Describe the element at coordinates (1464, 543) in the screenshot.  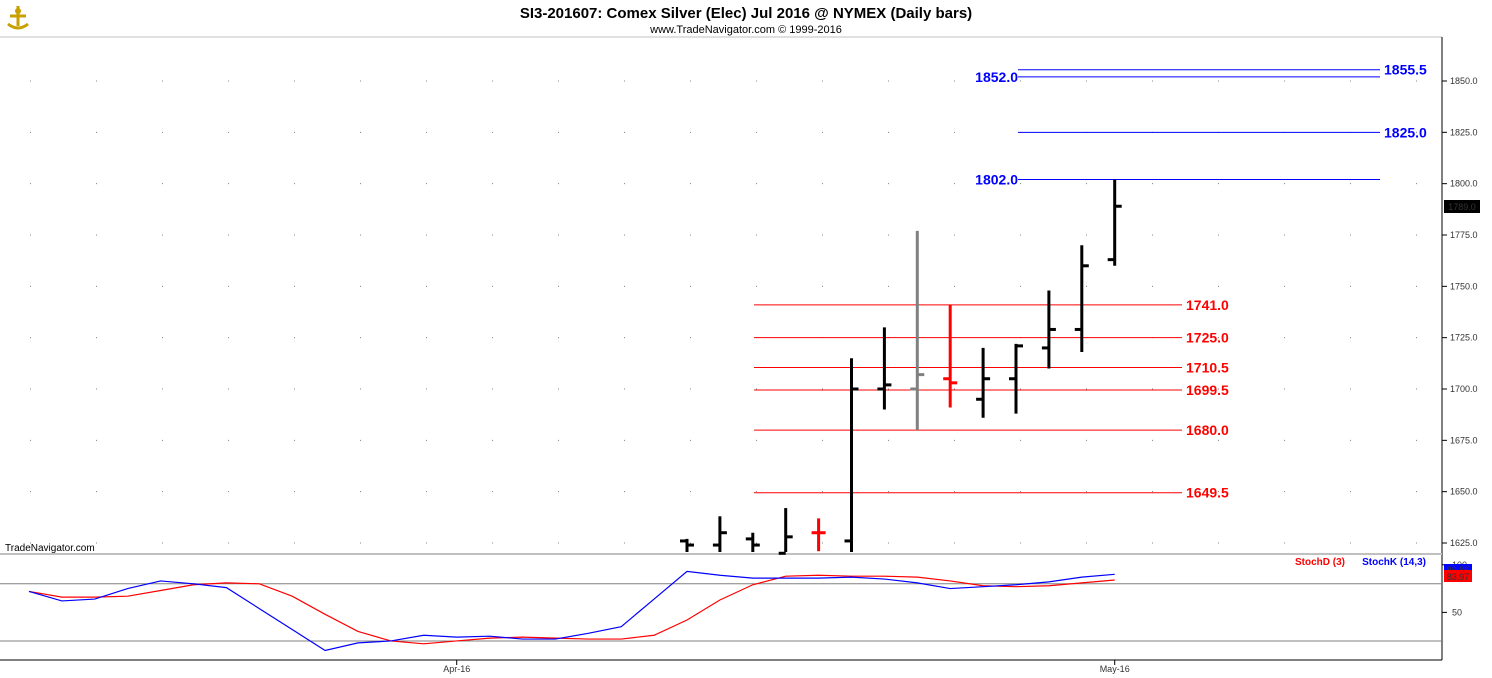
I see `price-axis-tick-label: 1625.0` at that location.